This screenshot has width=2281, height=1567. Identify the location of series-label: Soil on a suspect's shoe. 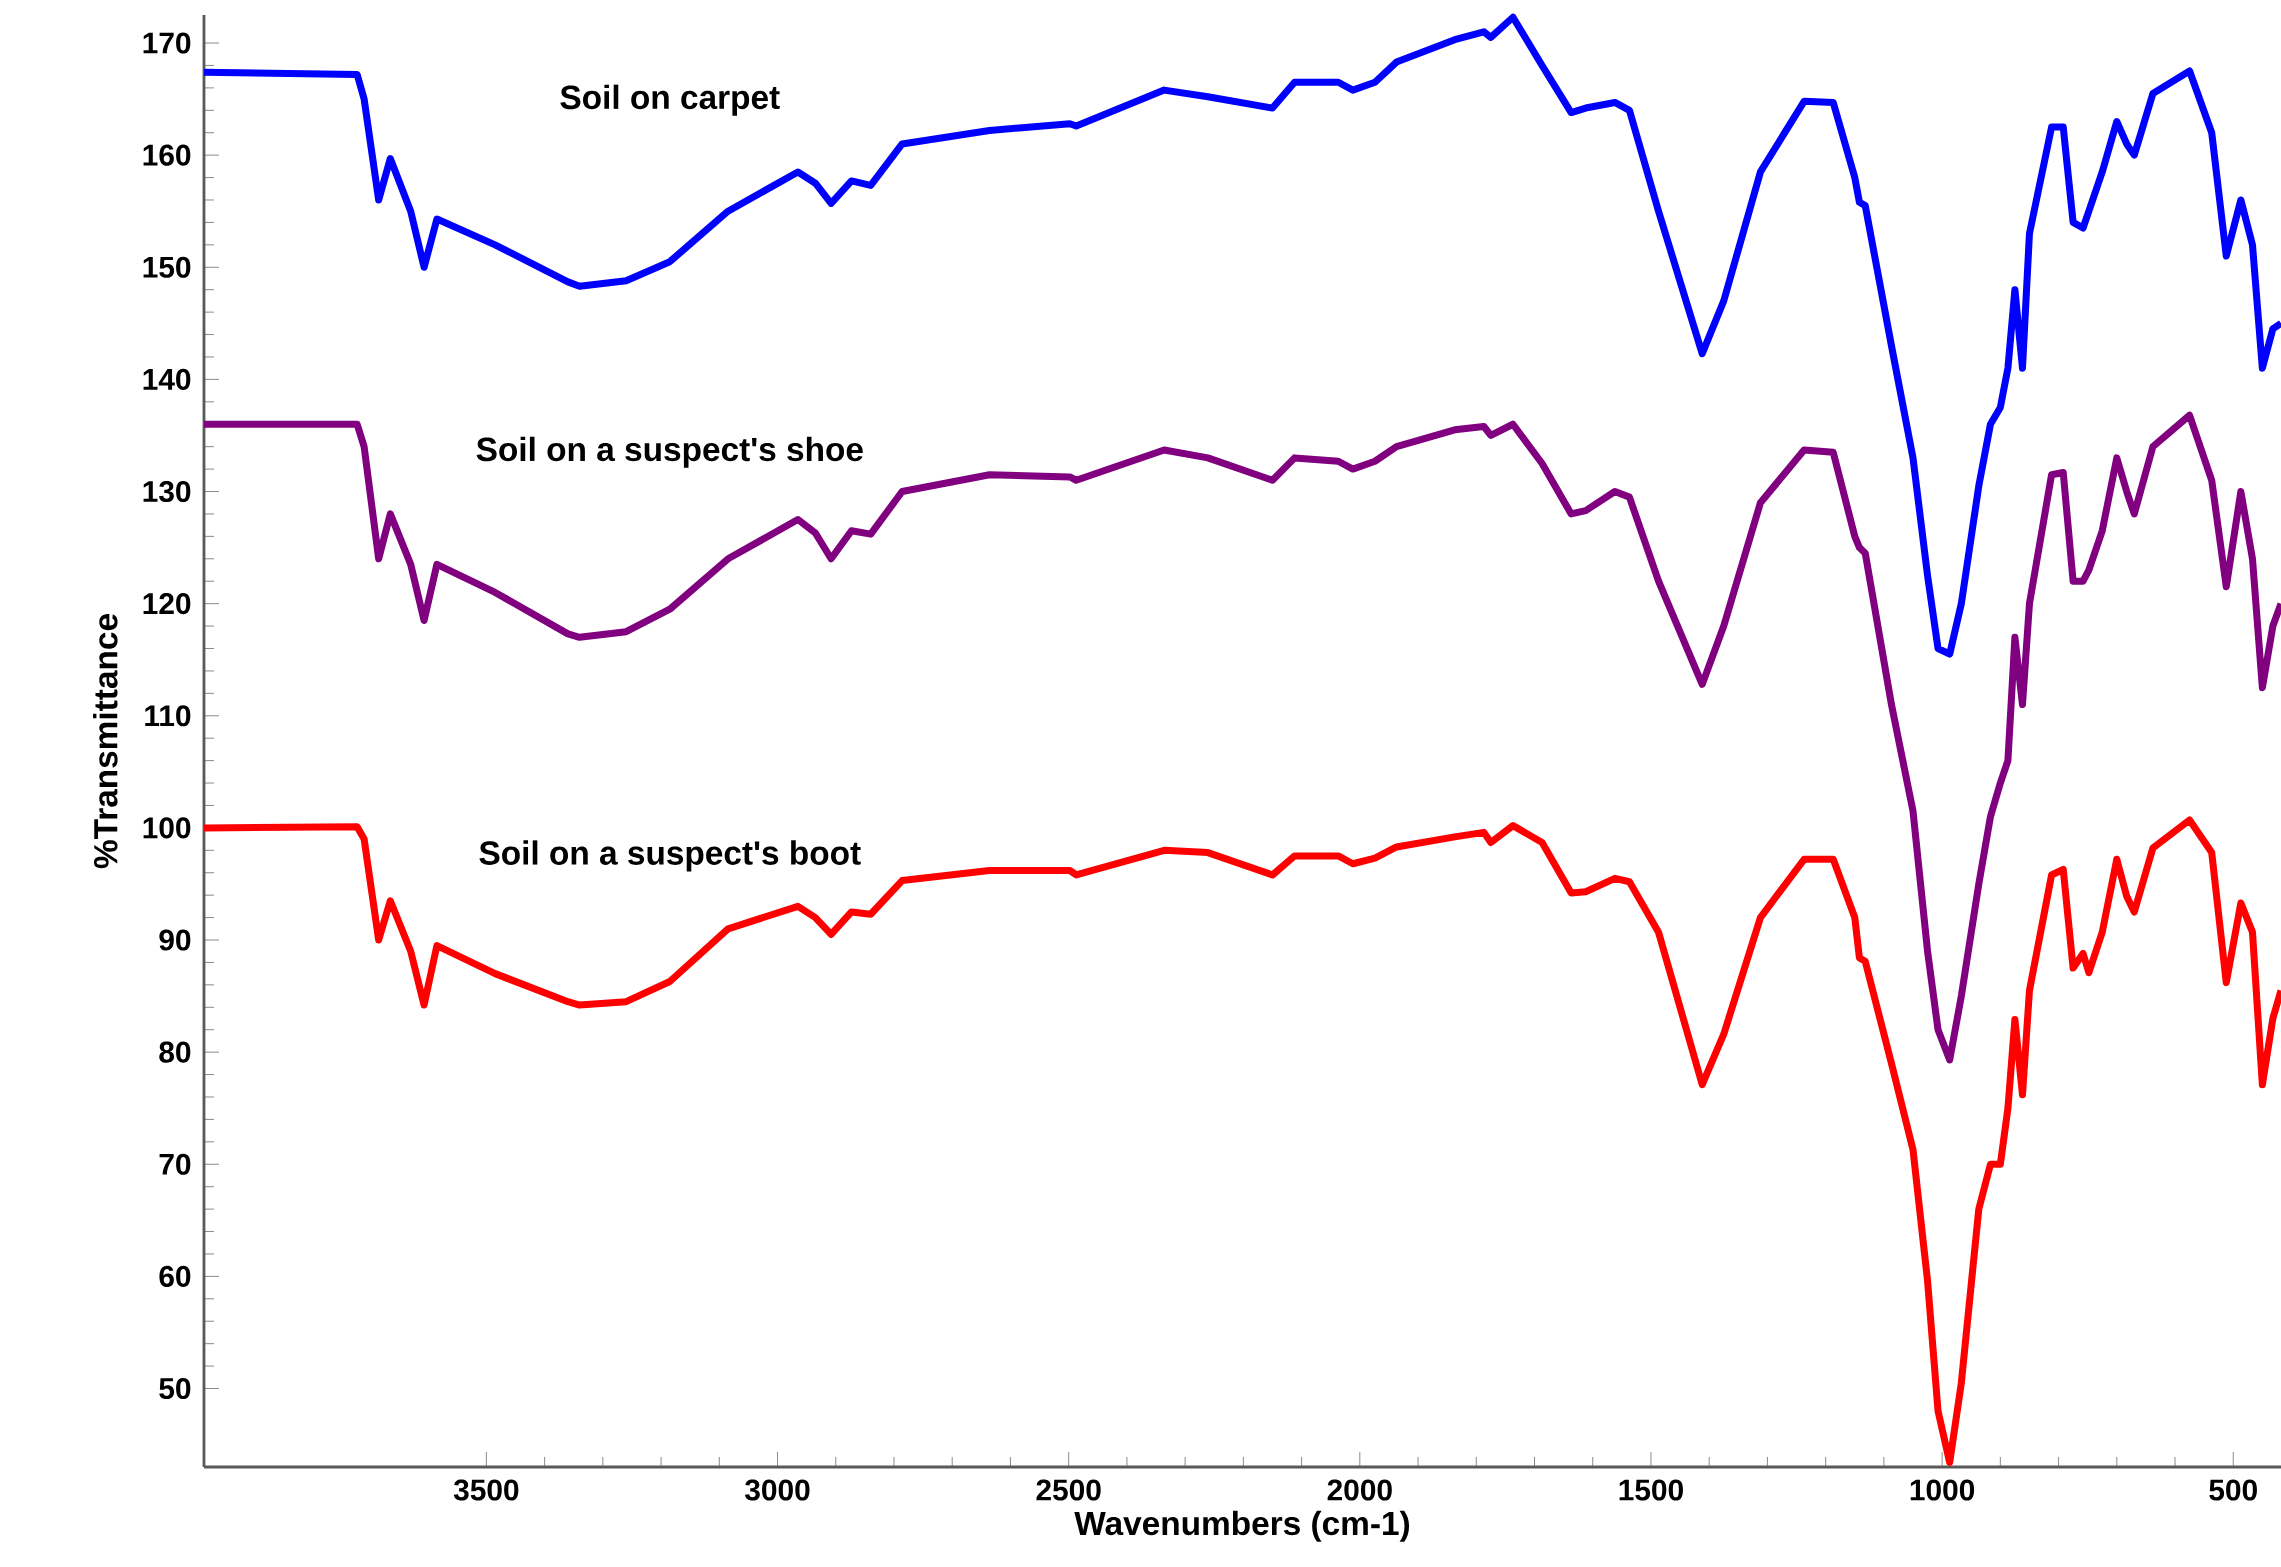
(669, 452).